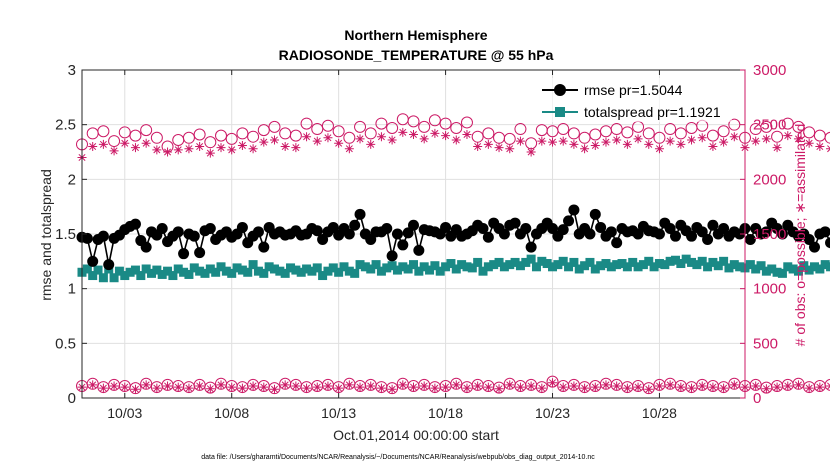 The image size is (830, 470). I want to click on series-rmse, so click(453, 237).